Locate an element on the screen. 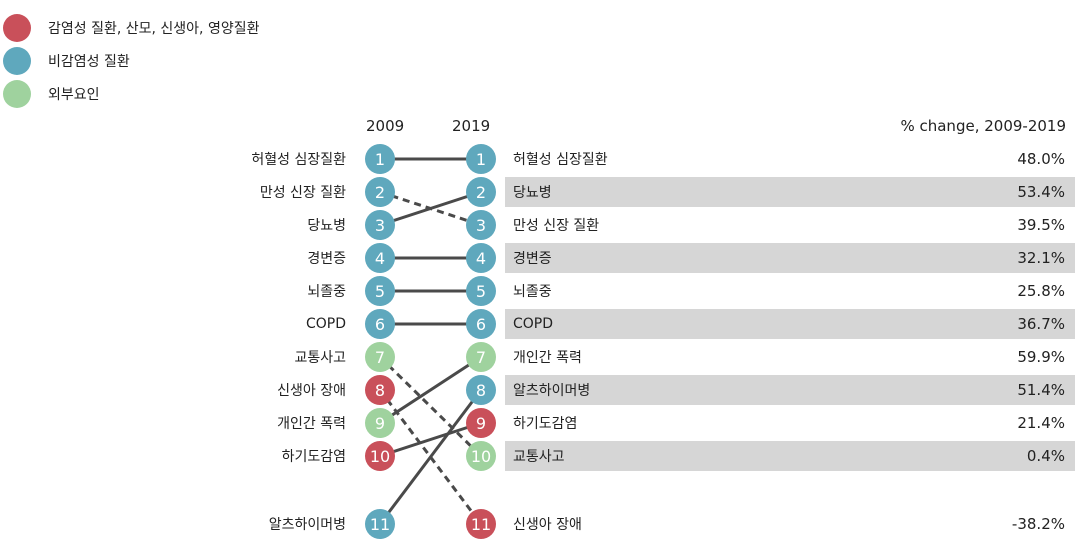  label-2009: 경변증 is located at coordinates (326, 259).